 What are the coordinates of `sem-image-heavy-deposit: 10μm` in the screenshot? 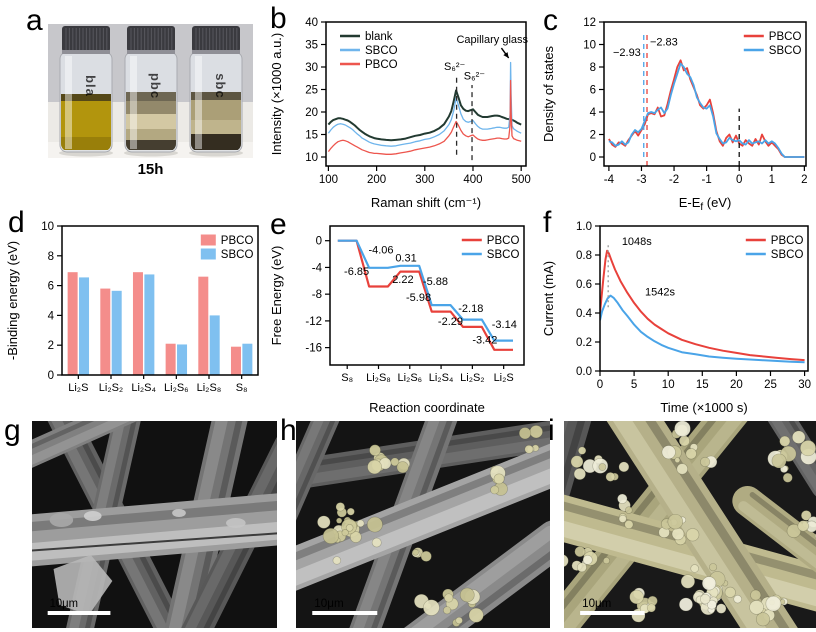 It's located at (690, 524).